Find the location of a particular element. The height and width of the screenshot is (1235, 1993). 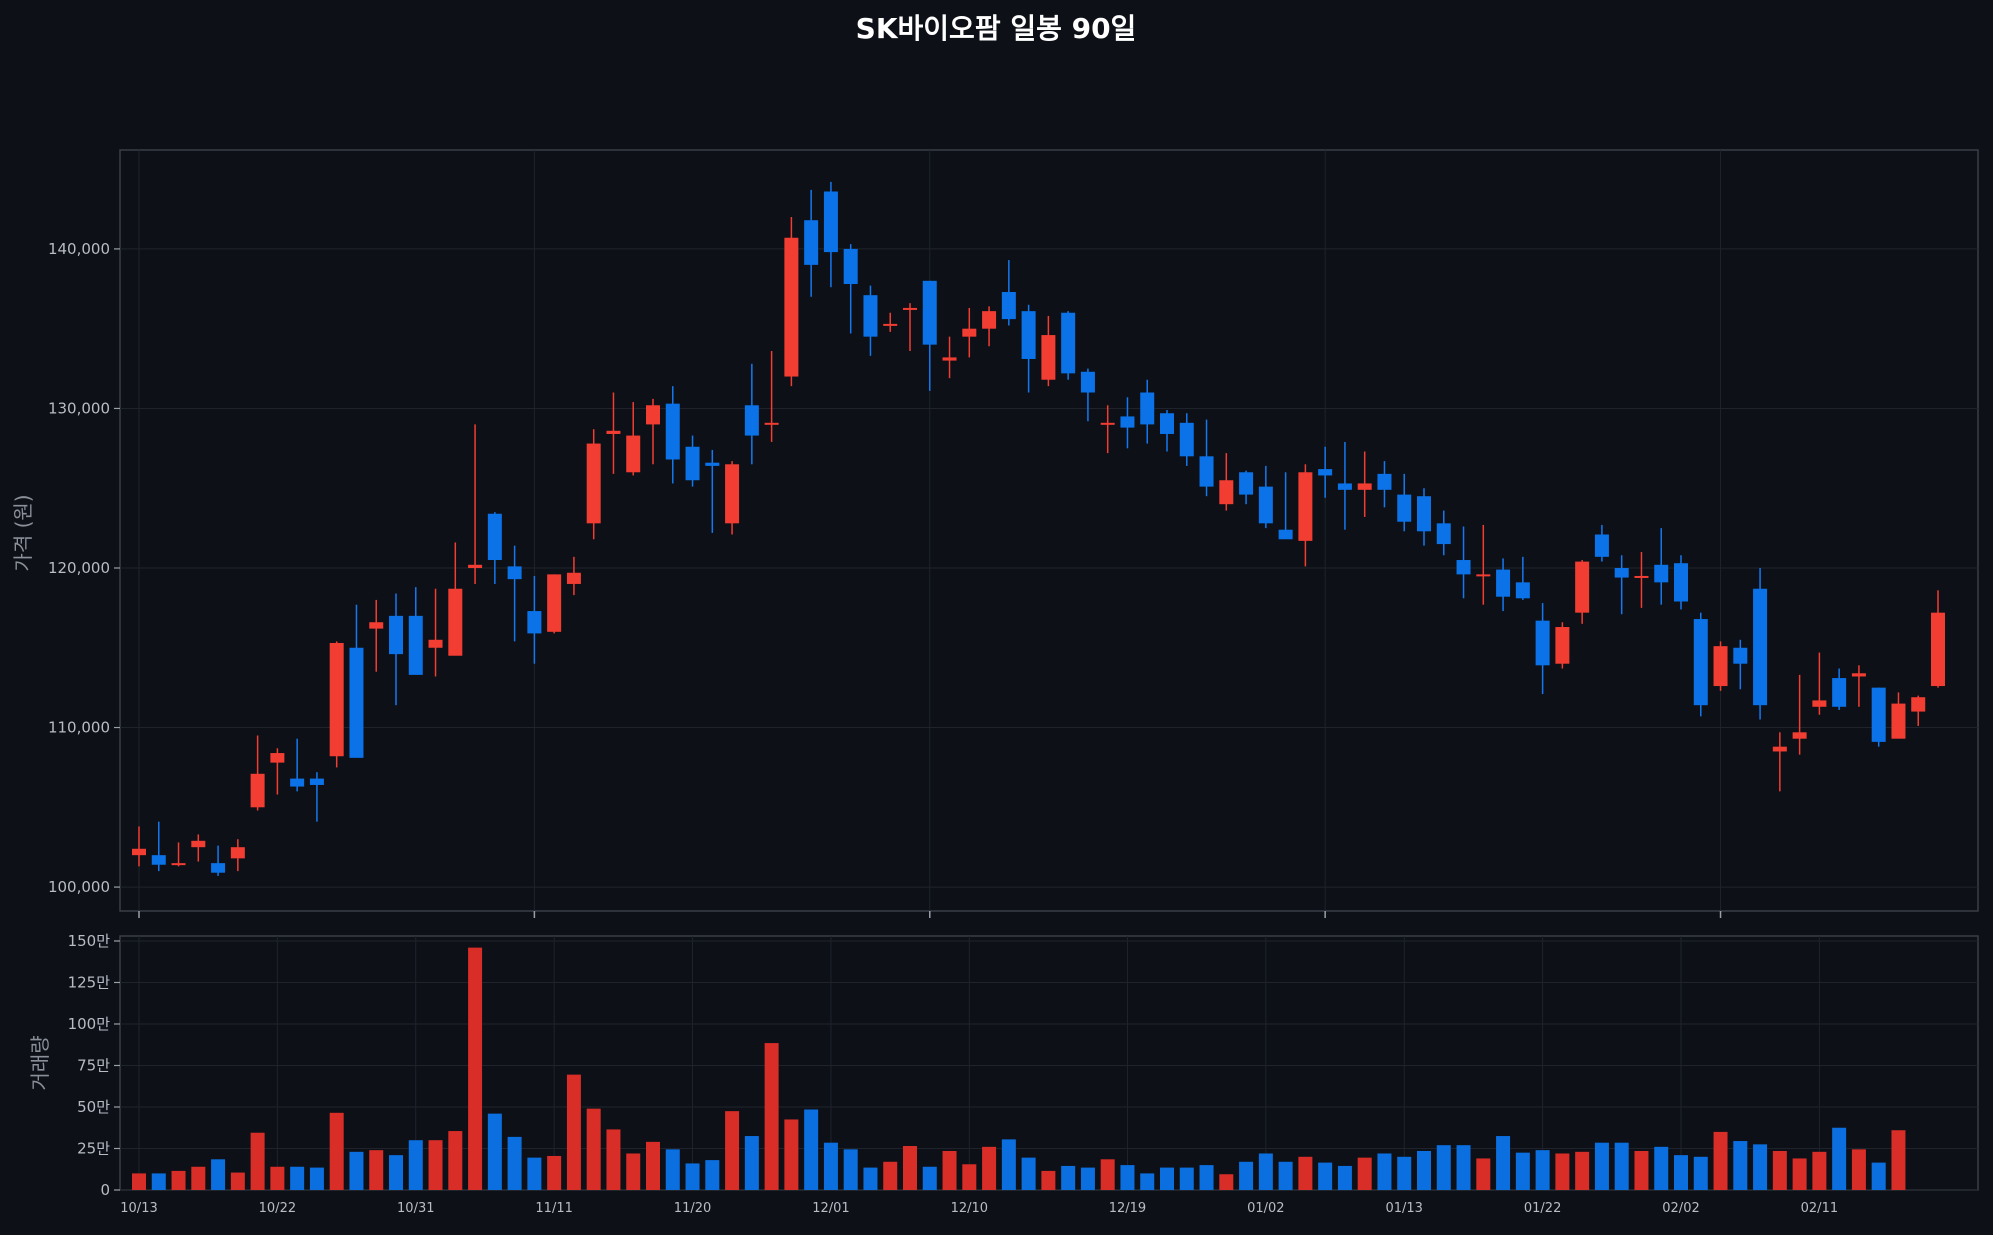

volume-ytick-label: 0 is located at coordinates (105, 1190).